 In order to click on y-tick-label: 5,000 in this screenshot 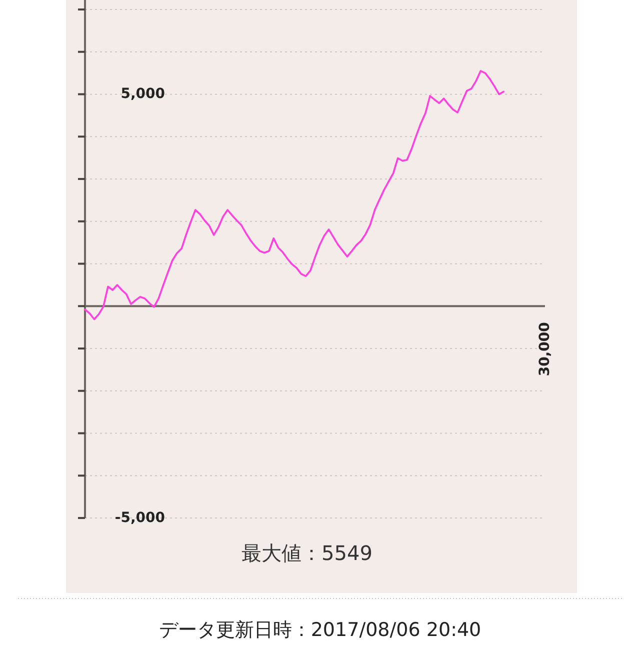, I will do `click(142, 94)`.